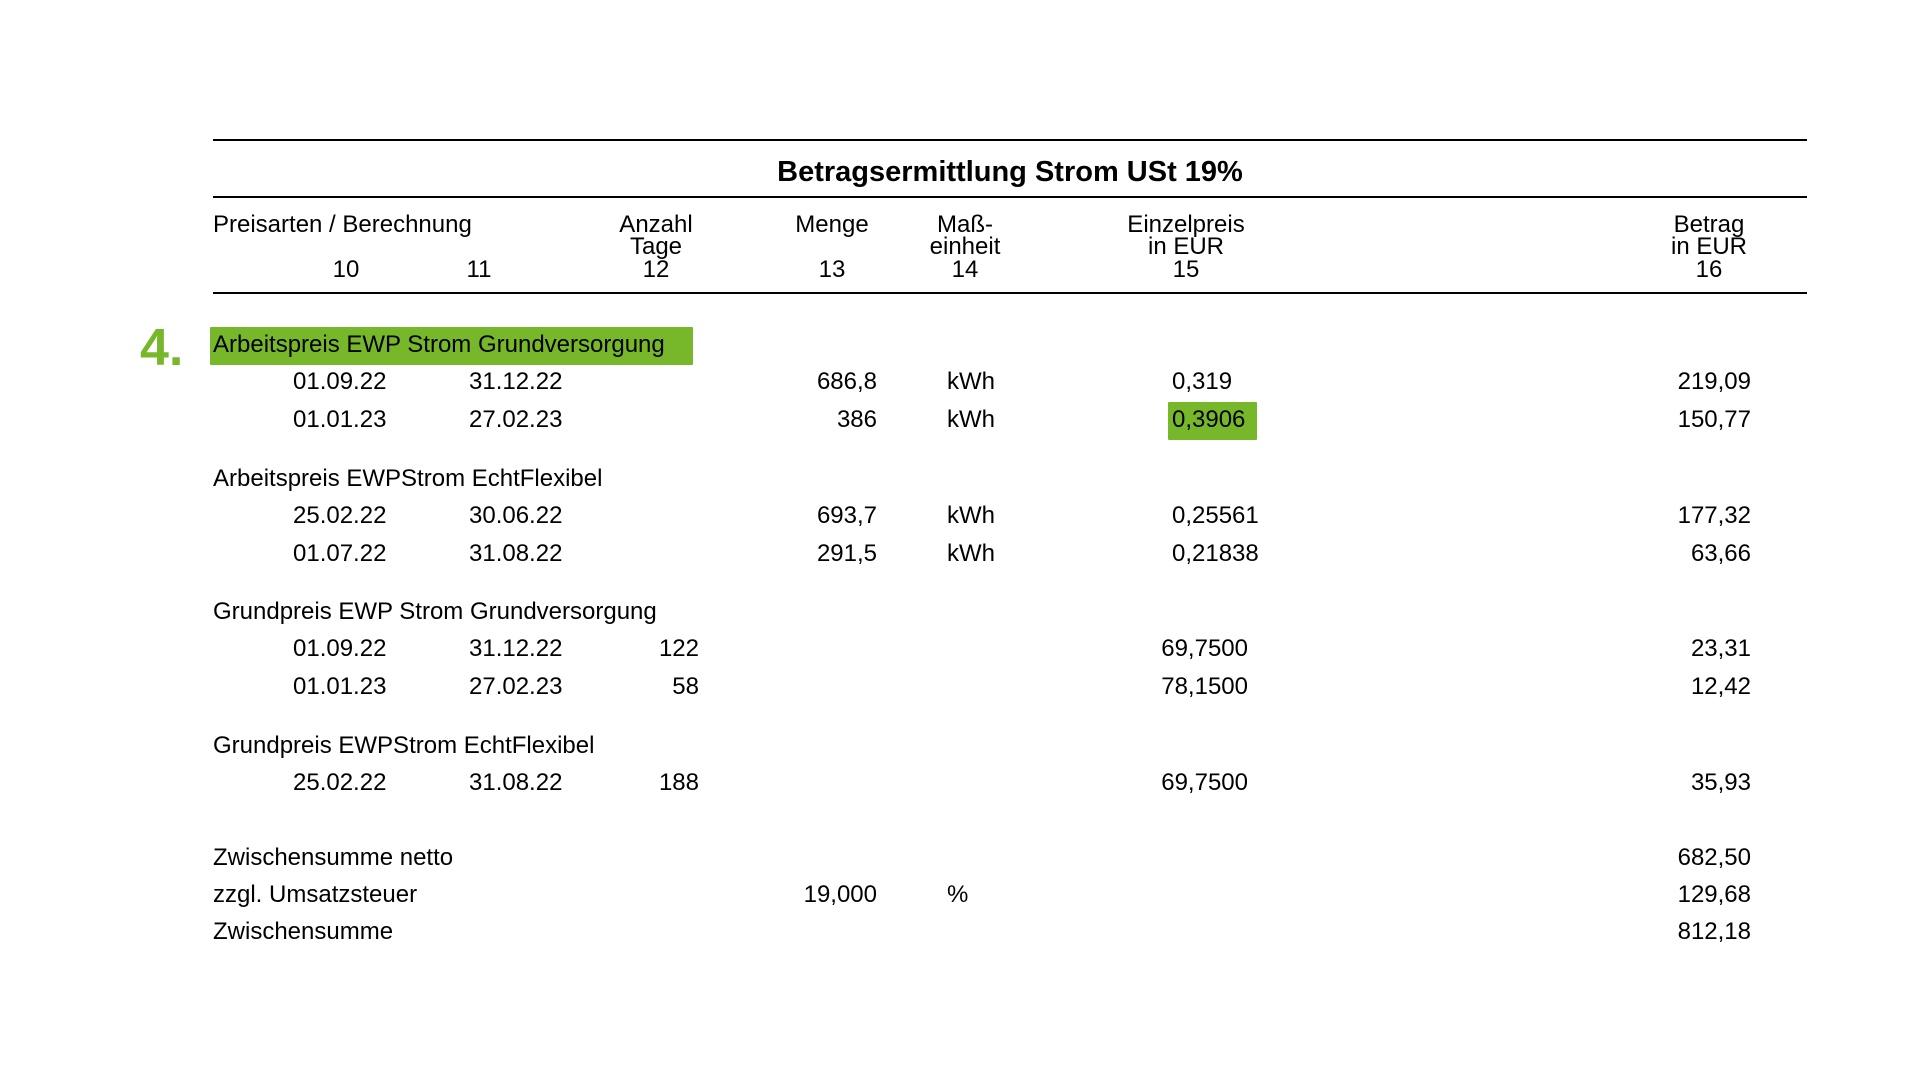 The width and height of the screenshot is (1920, 1080). What do you see at coordinates (832, 269) in the screenshot?
I see `header-col-13: 13` at bounding box center [832, 269].